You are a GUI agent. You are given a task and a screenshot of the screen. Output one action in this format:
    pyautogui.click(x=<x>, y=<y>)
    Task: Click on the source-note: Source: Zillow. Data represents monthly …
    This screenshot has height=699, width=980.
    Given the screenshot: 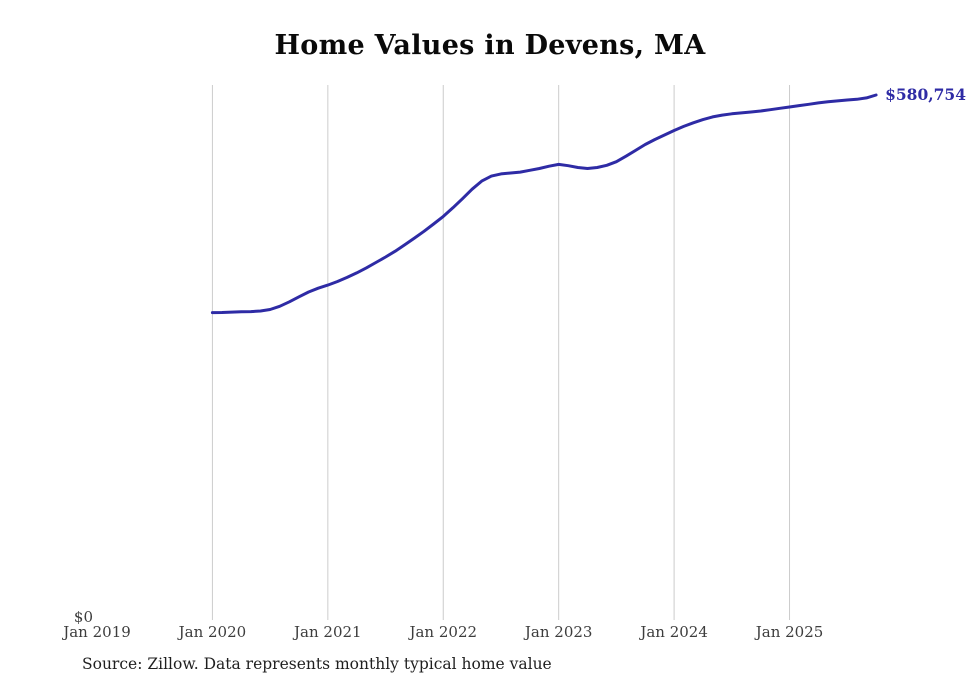 What is the action you would take?
    pyautogui.click(x=317, y=664)
    